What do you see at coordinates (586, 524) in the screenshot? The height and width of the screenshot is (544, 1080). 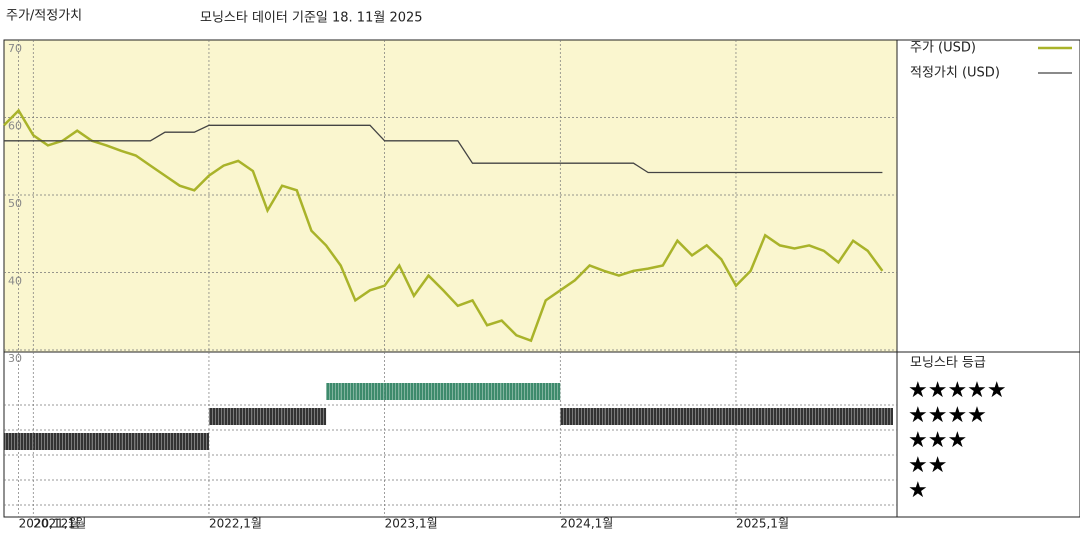 I see `x-tick-label: 2024,1월` at bounding box center [586, 524].